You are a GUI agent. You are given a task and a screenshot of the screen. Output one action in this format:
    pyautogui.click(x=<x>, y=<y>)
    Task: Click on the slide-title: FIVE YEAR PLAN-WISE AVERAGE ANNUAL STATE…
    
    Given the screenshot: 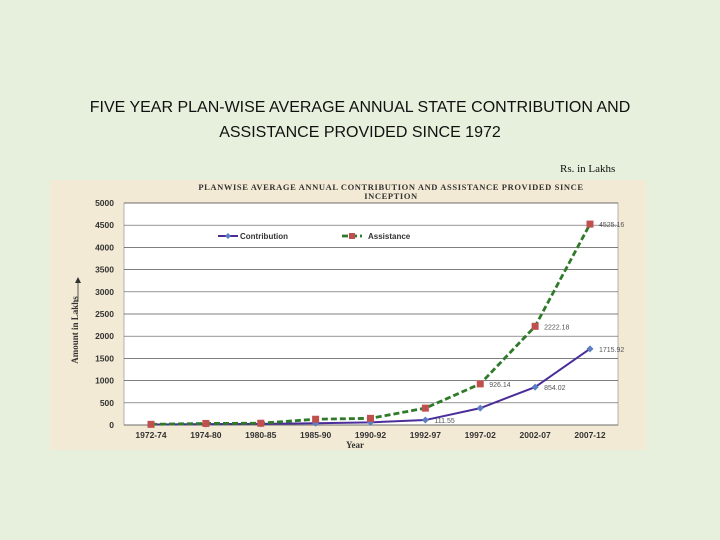 What is the action you would take?
    pyautogui.click(x=360, y=120)
    